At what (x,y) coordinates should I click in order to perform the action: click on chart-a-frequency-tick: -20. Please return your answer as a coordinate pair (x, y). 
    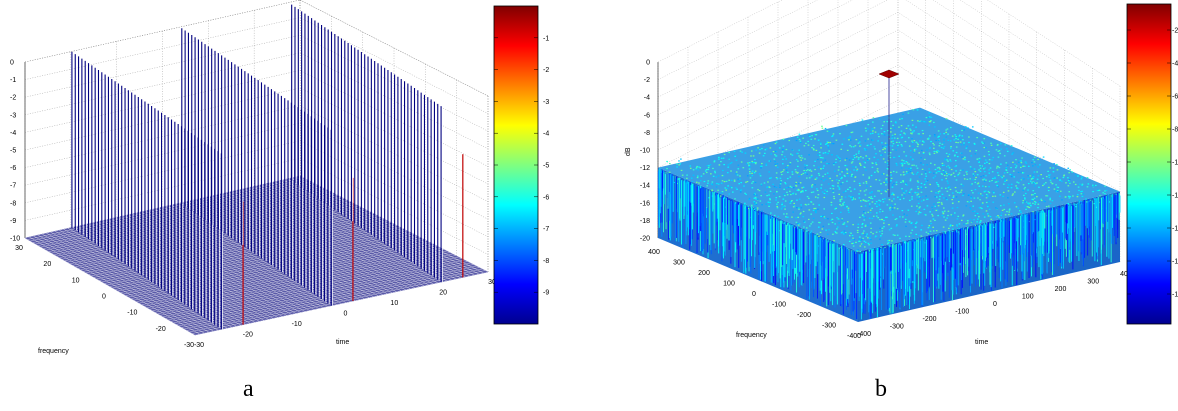
    Looking at the image, I should click on (161, 329).